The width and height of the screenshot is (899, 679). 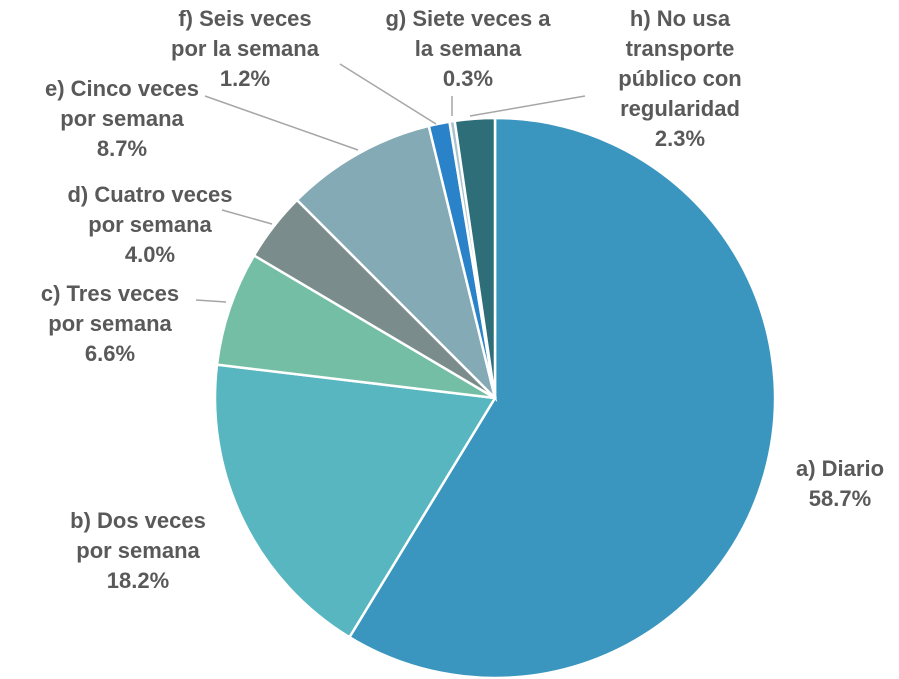 What do you see at coordinates (110, 293) in the screenshot?
I see `category-label: c) Tres veces` at bounding box center [110, 293].